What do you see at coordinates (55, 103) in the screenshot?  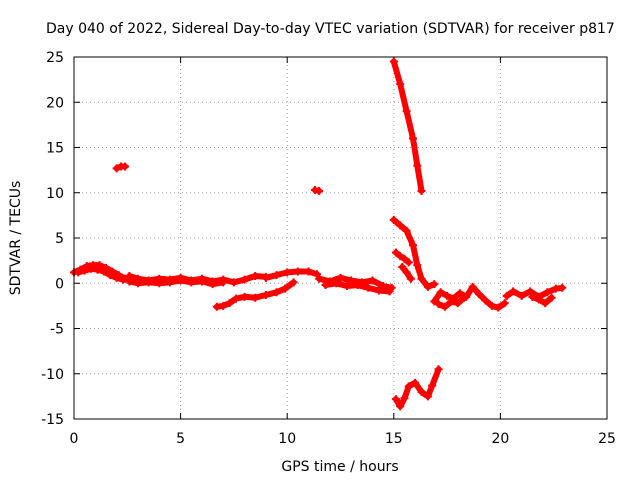 I see `y-tick-label: 20` at bounding box center [55, 103].